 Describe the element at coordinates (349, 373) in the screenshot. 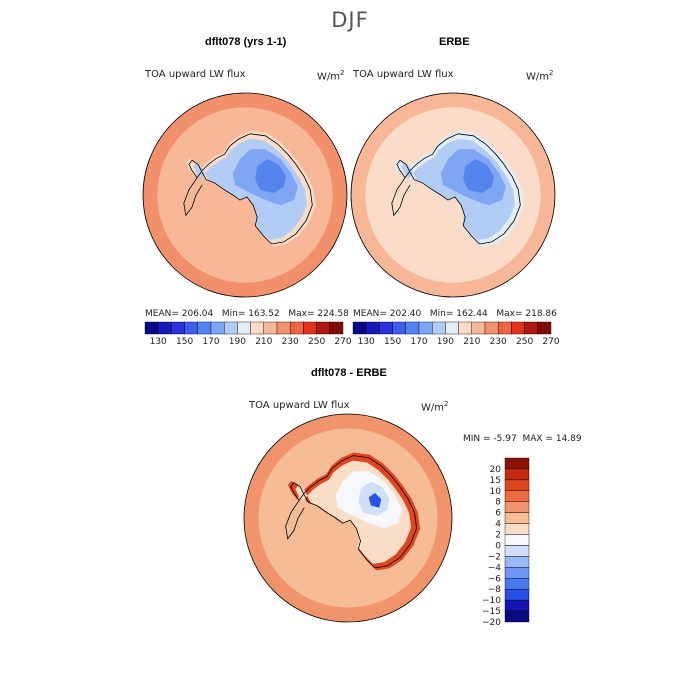

I see `panel3-title: dflt078 - ERBE` at that location.